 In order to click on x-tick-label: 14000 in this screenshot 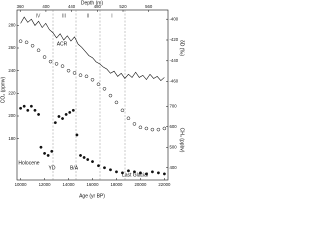, I will do `click(69, 184)`.